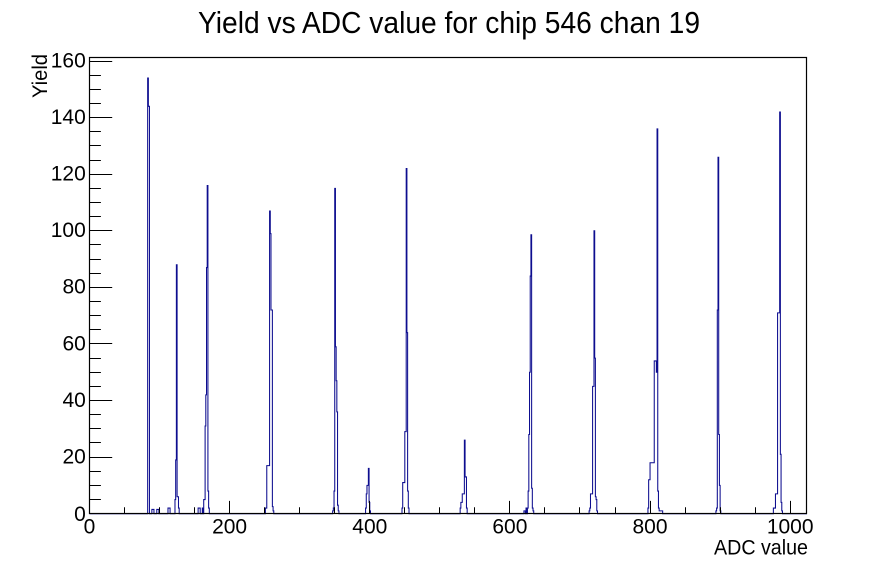 Image resolution: width=896 pixels, height=572 pixels. Describe the element at coordinates (73, 287) in the screenshot. I see `svg-text: 80` at that location.